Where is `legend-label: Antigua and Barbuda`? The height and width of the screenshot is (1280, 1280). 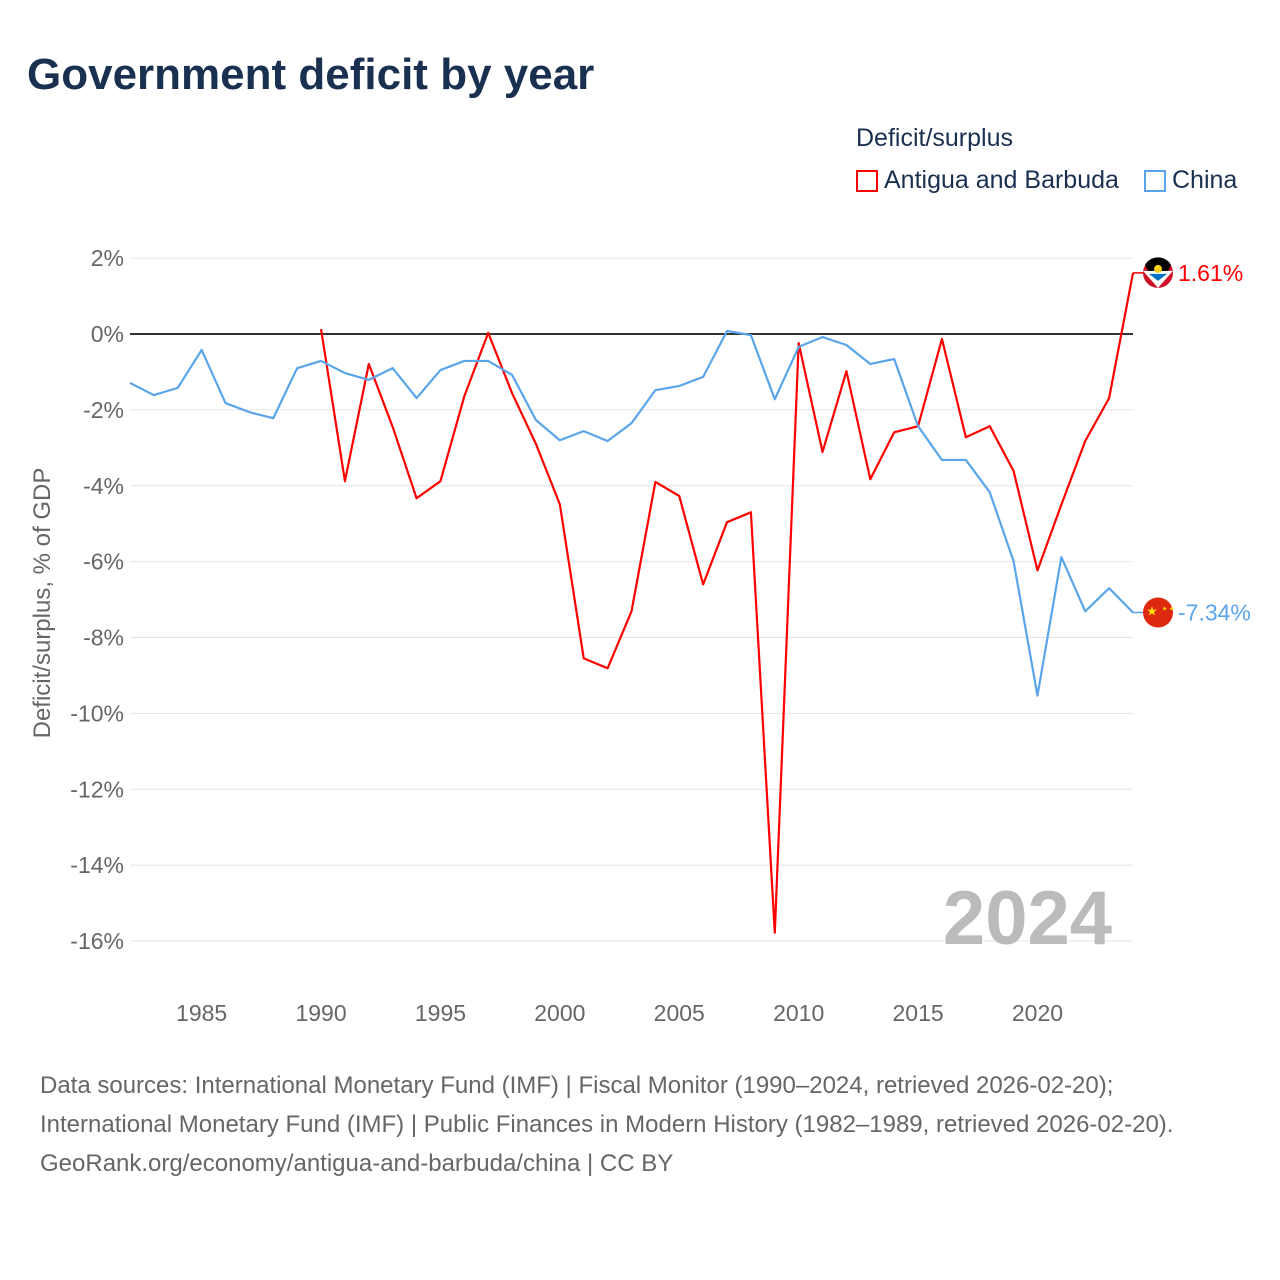 legend-label: Antigua and Barbuda is located at coordinates (1001, 180).